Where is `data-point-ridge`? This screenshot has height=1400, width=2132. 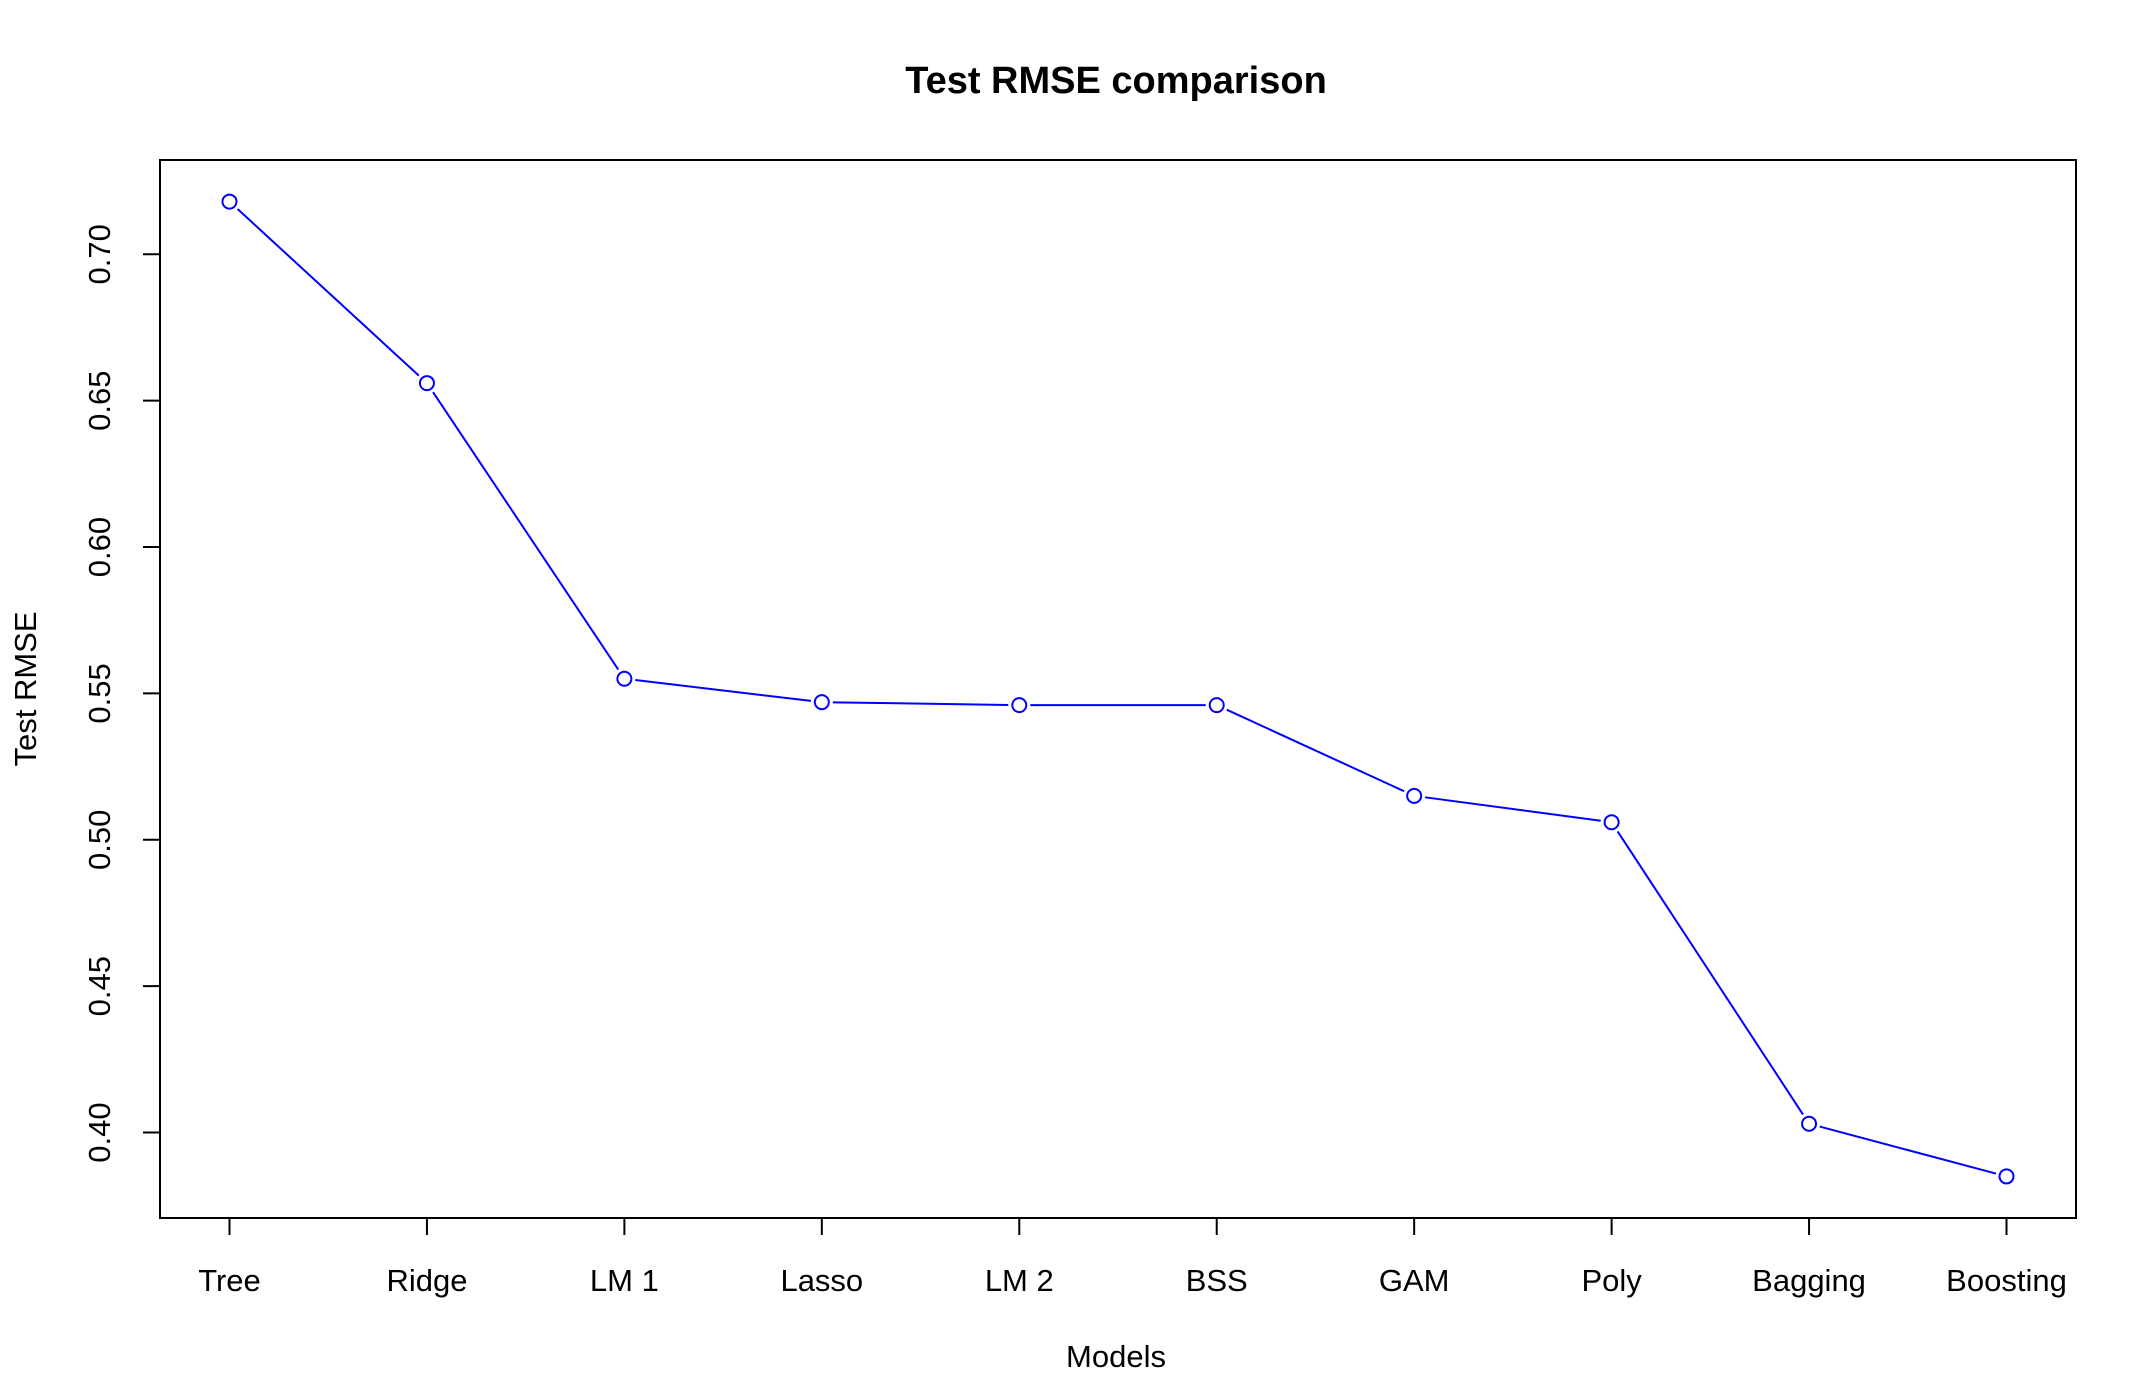 data-point-ridge is located at coordinates (426, 383).